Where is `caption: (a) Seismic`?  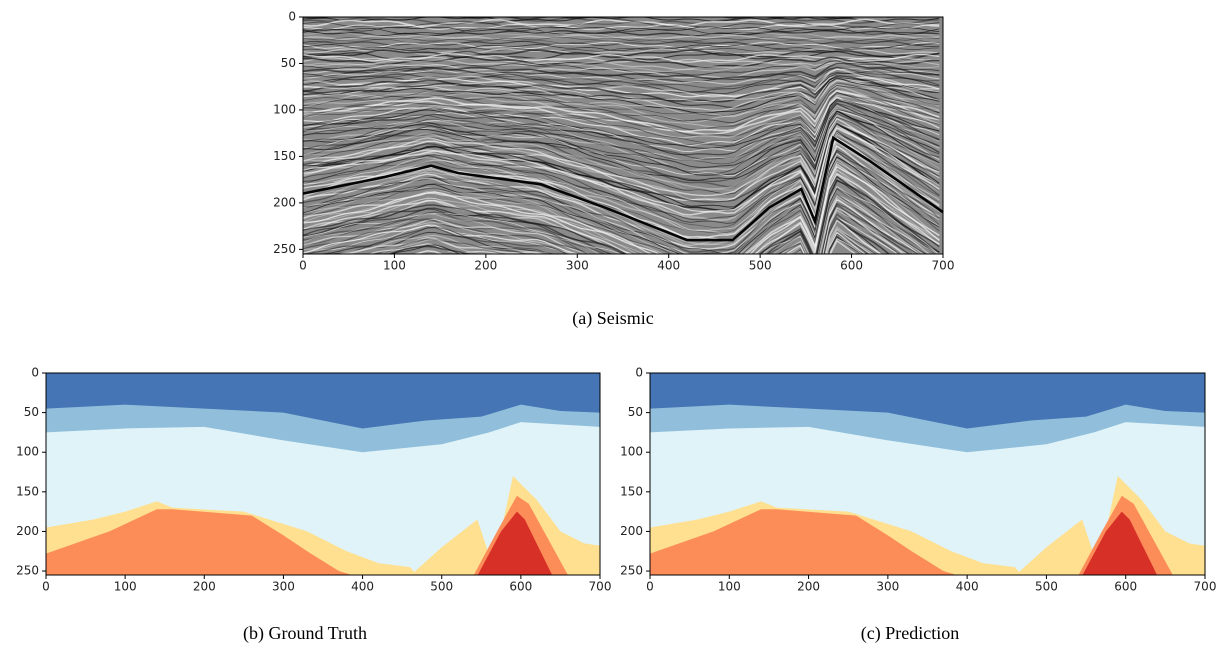 caption: (a) Seismic is located at coordinates (612, 318).